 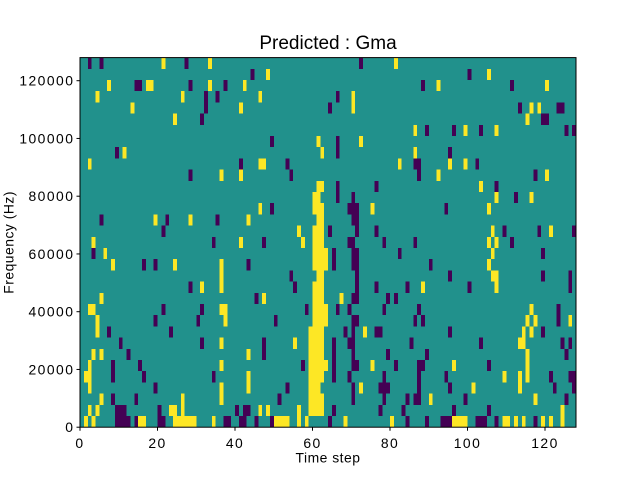 I want to click on svg-text: Frequency (Hz), so click(x=9, y=242).